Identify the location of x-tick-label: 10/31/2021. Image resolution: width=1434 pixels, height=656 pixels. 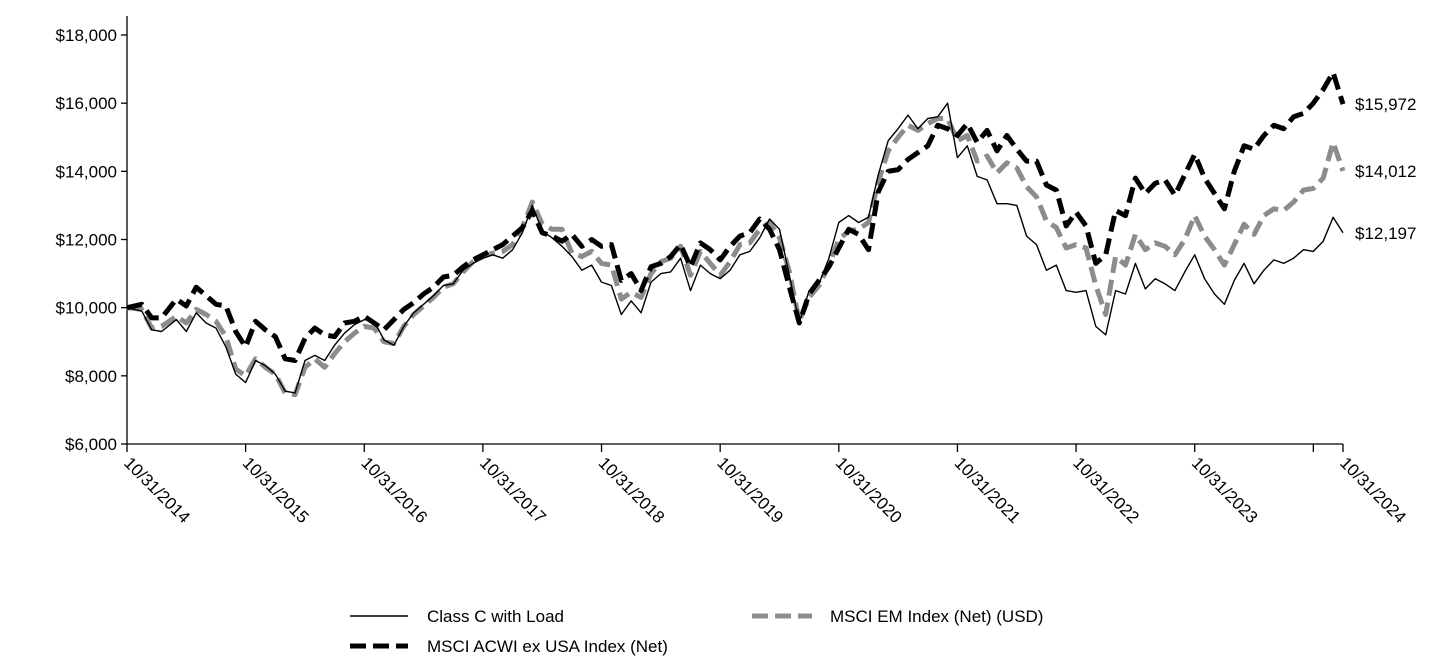
(988, 490).